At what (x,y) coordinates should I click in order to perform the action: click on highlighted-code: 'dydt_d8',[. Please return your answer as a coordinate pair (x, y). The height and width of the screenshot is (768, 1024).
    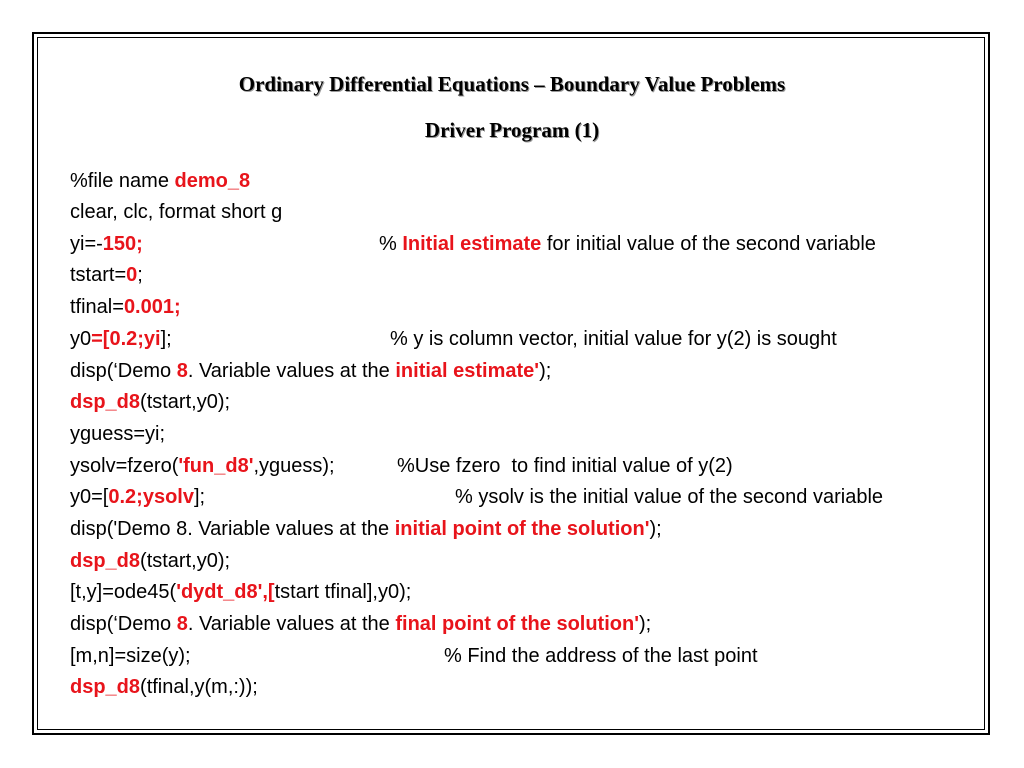
    Looking at the image, I should click on (225, 592).